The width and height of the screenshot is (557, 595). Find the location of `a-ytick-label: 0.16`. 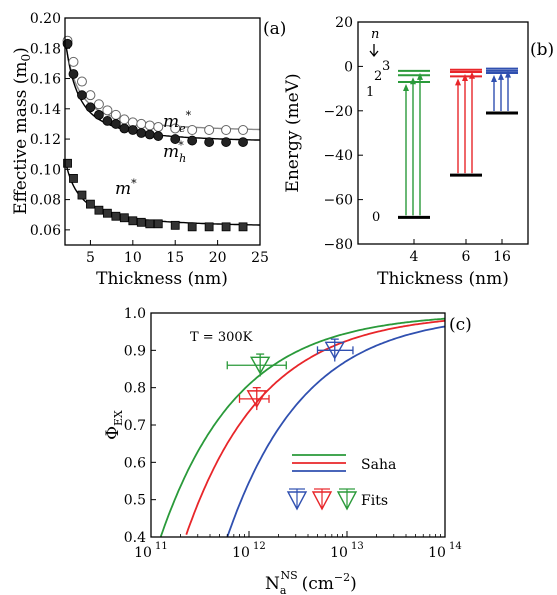

a-ytick-label: 0.16 is located at coordinates (45, 80).